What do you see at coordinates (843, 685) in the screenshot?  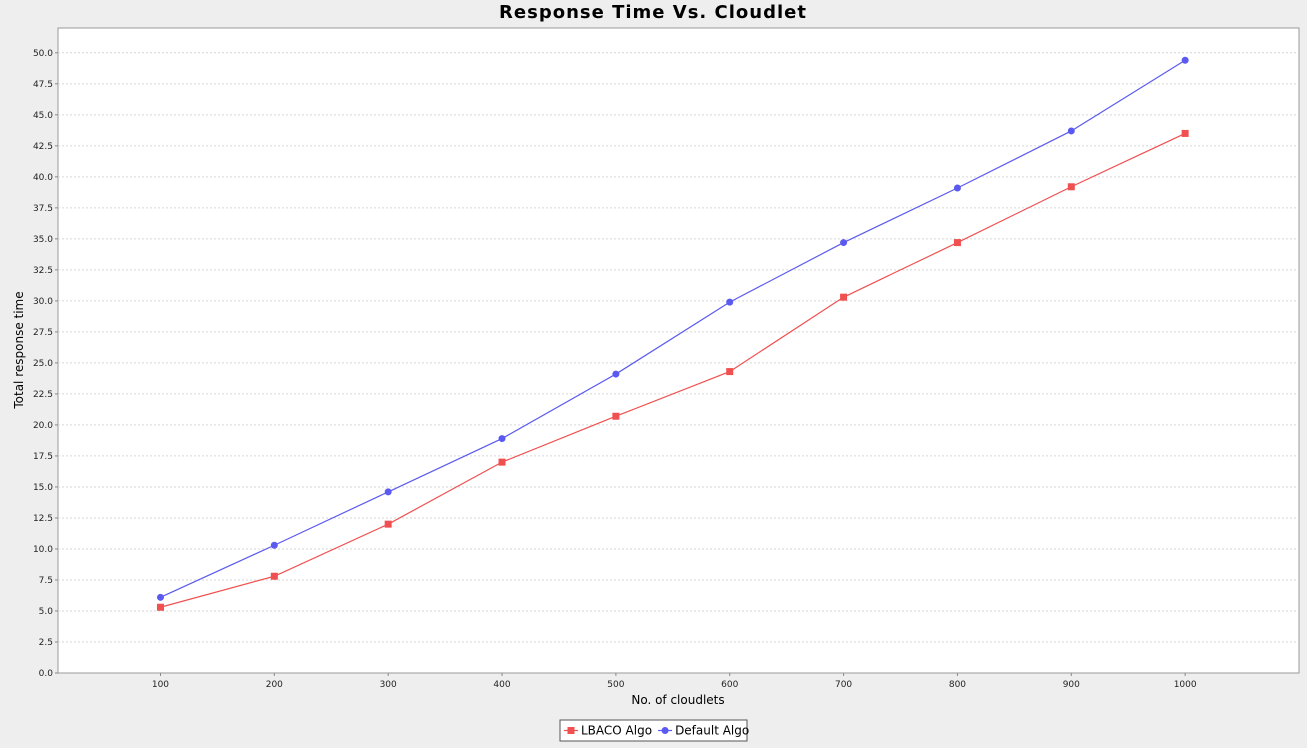 I see `x-tick-label: 700` at bounding box center [843, 685].